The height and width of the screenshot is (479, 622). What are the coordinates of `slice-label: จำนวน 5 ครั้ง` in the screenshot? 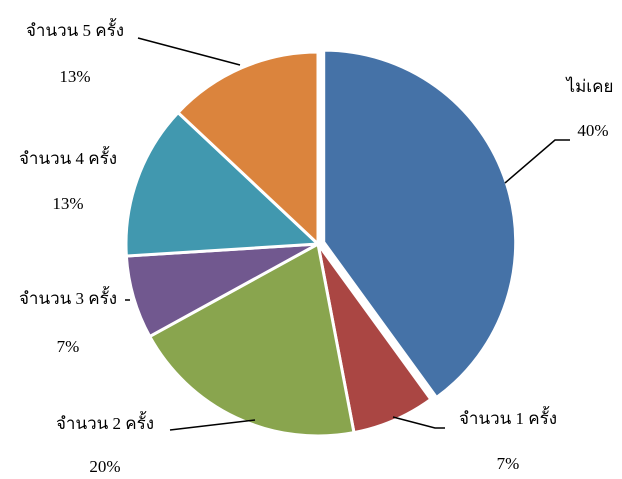 It's located at (75, 29).